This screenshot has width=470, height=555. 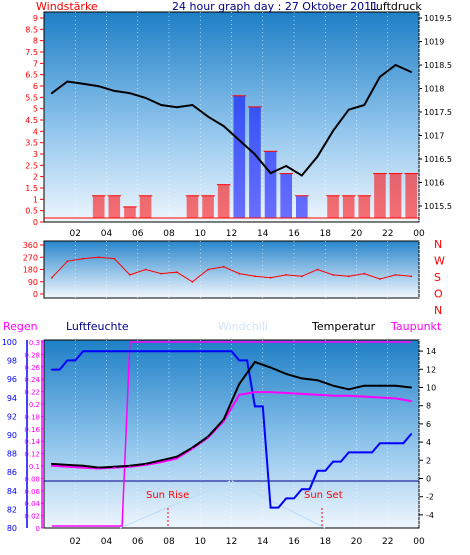 What do you see at coordinates (32, 393) in the screenshot?
I see `rain-tick-label: 0.22` at bounding box center [32, 393].